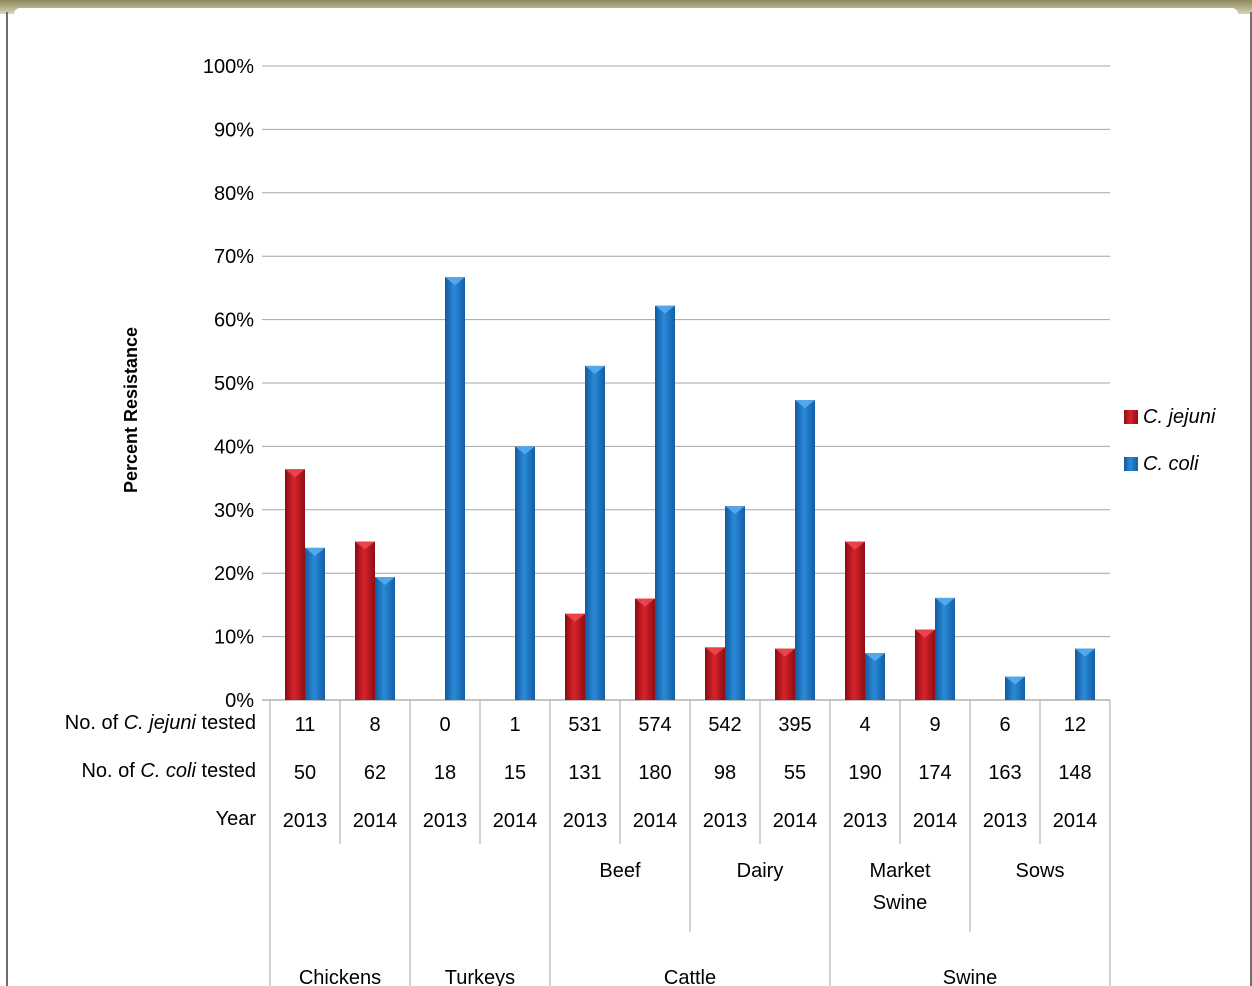 The image size is (1252, 986). I want to click on legend: C. jejuni C. coli, so click(1170, 440).